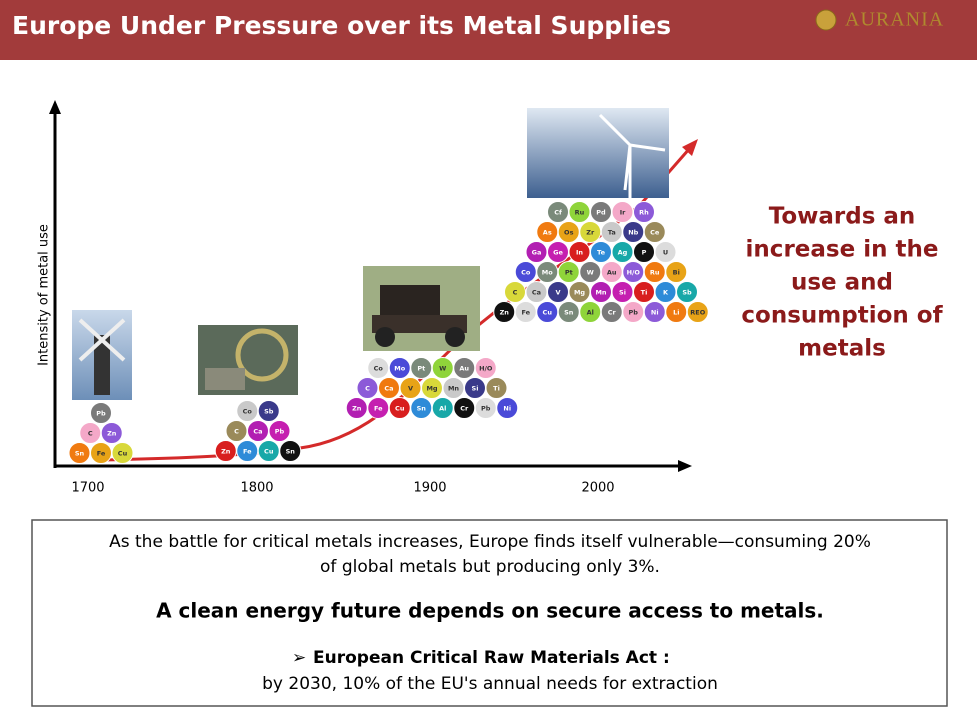  I want to click on element-symbol: Rh, so click(644, 213).